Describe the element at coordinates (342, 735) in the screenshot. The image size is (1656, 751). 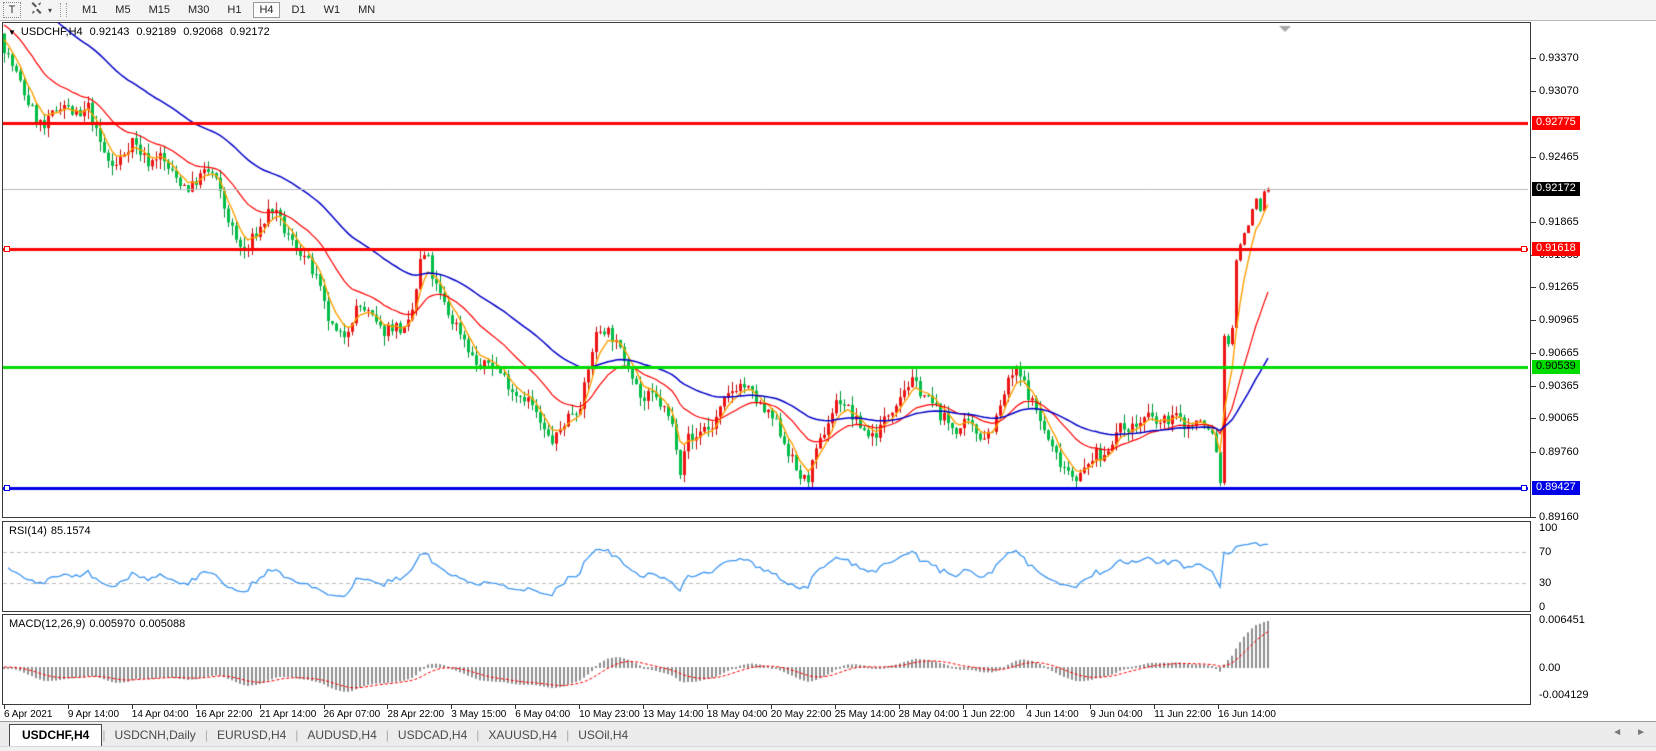
I see `chart-tab-audusd: AUDUSD,H4` at that location.